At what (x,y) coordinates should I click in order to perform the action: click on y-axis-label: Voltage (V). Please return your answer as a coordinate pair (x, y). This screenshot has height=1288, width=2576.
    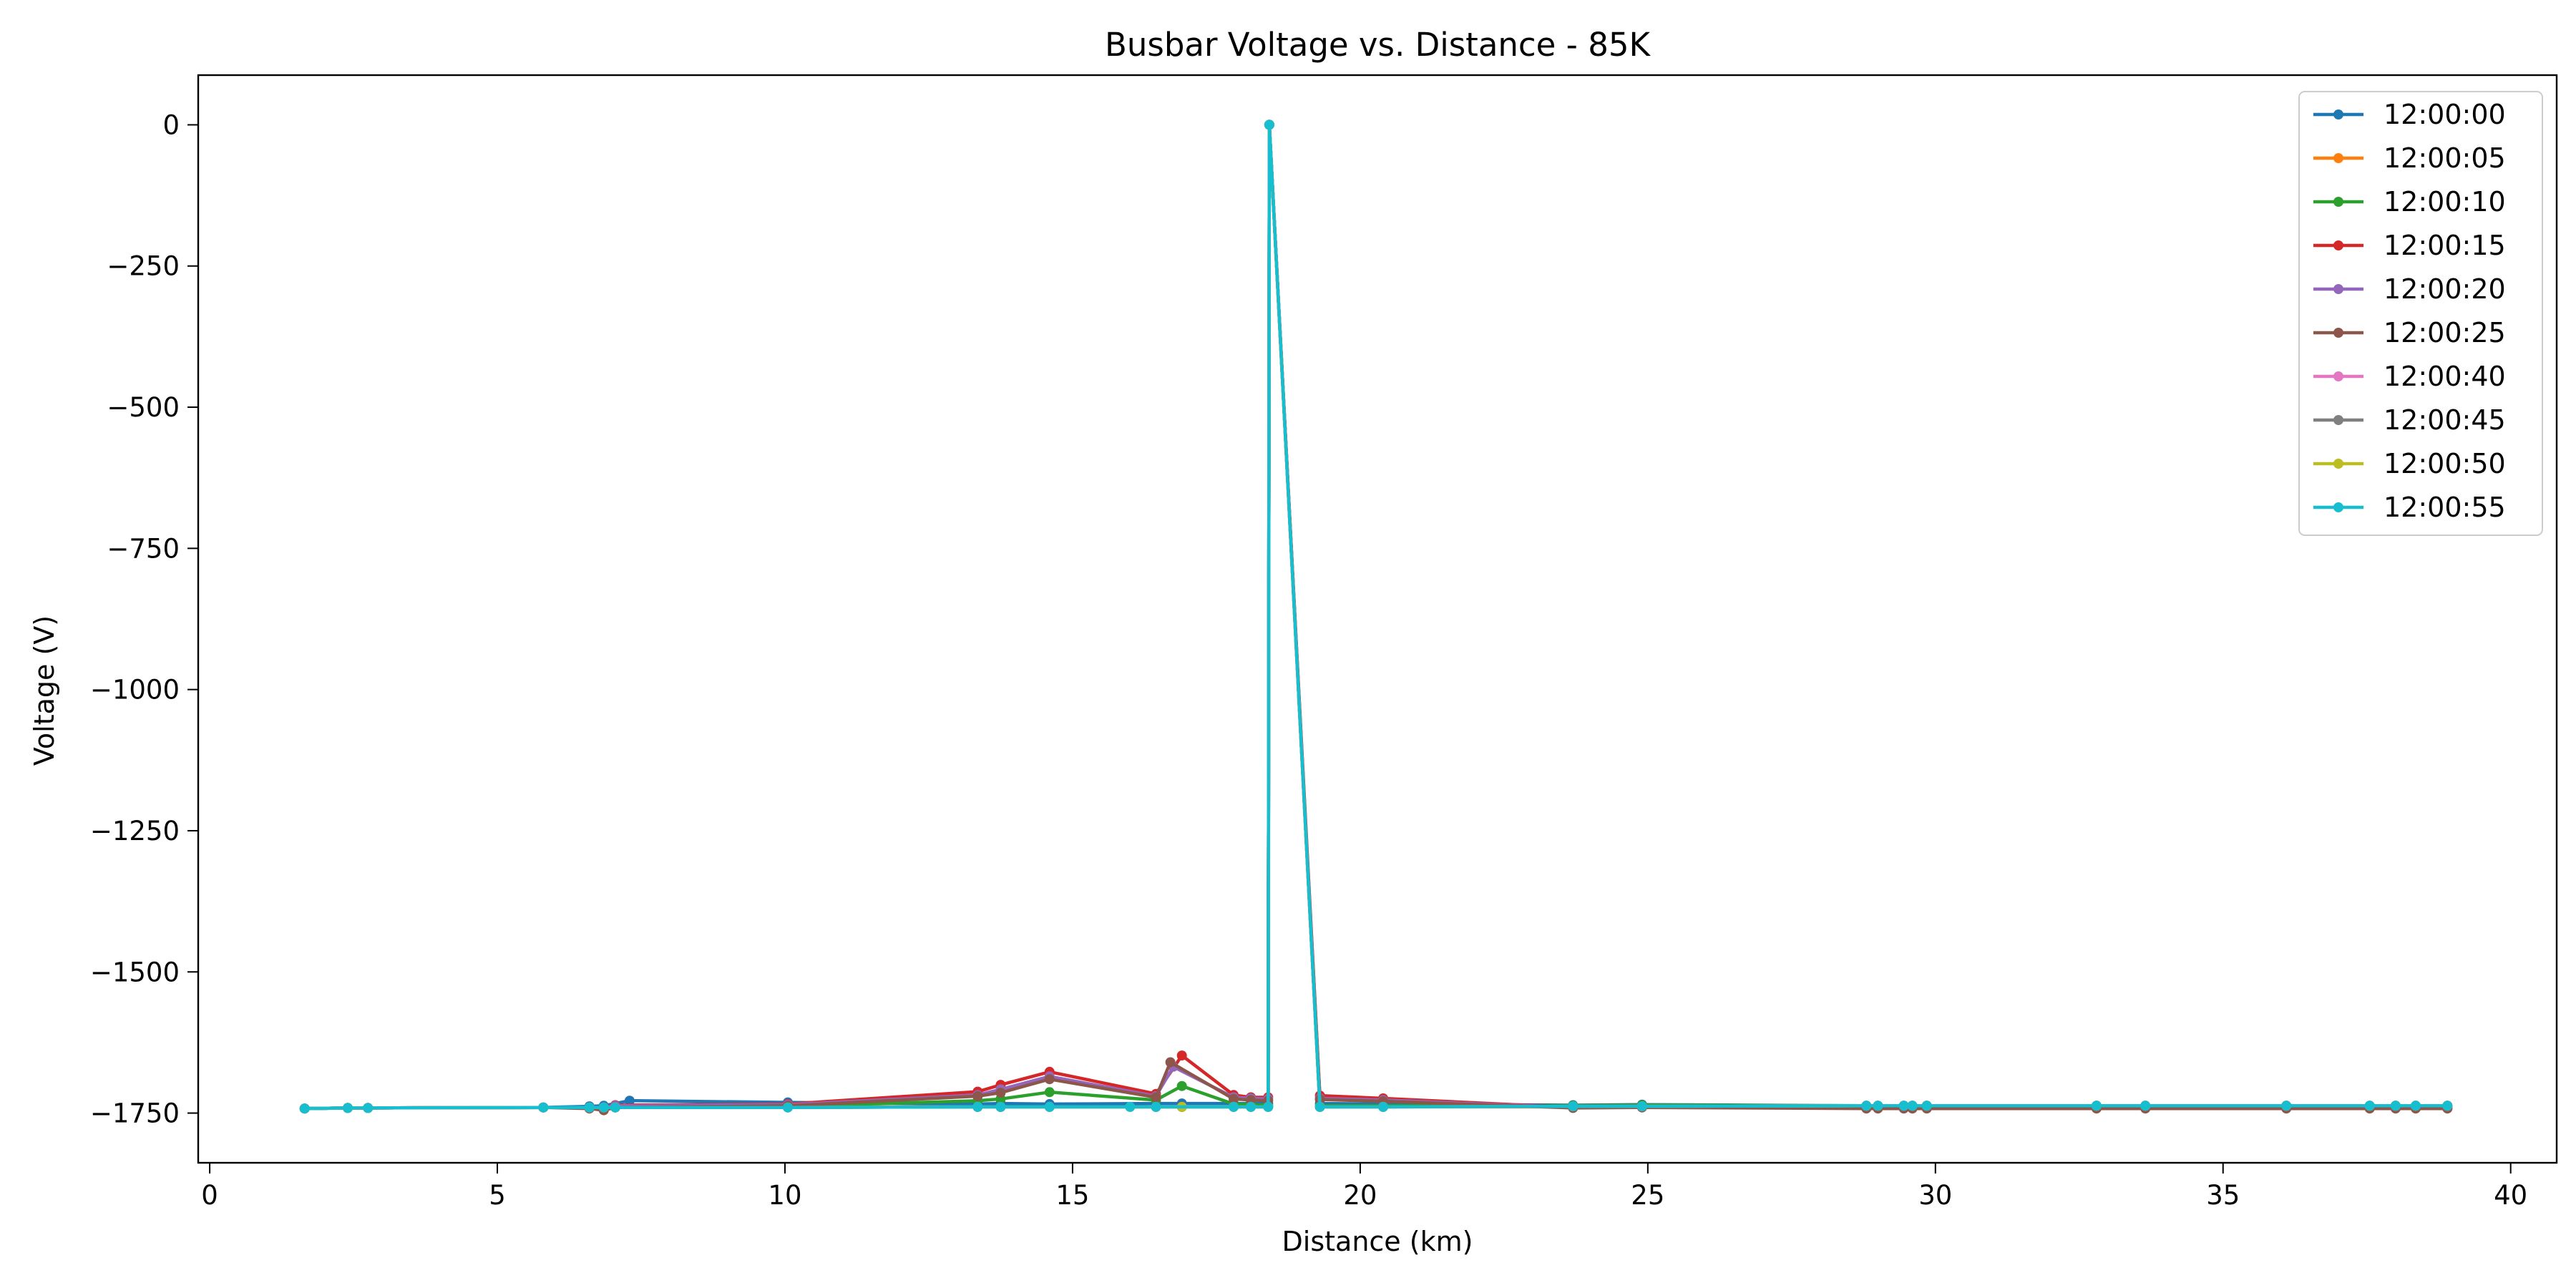
    Looking at the image, I should click on (44, 690).